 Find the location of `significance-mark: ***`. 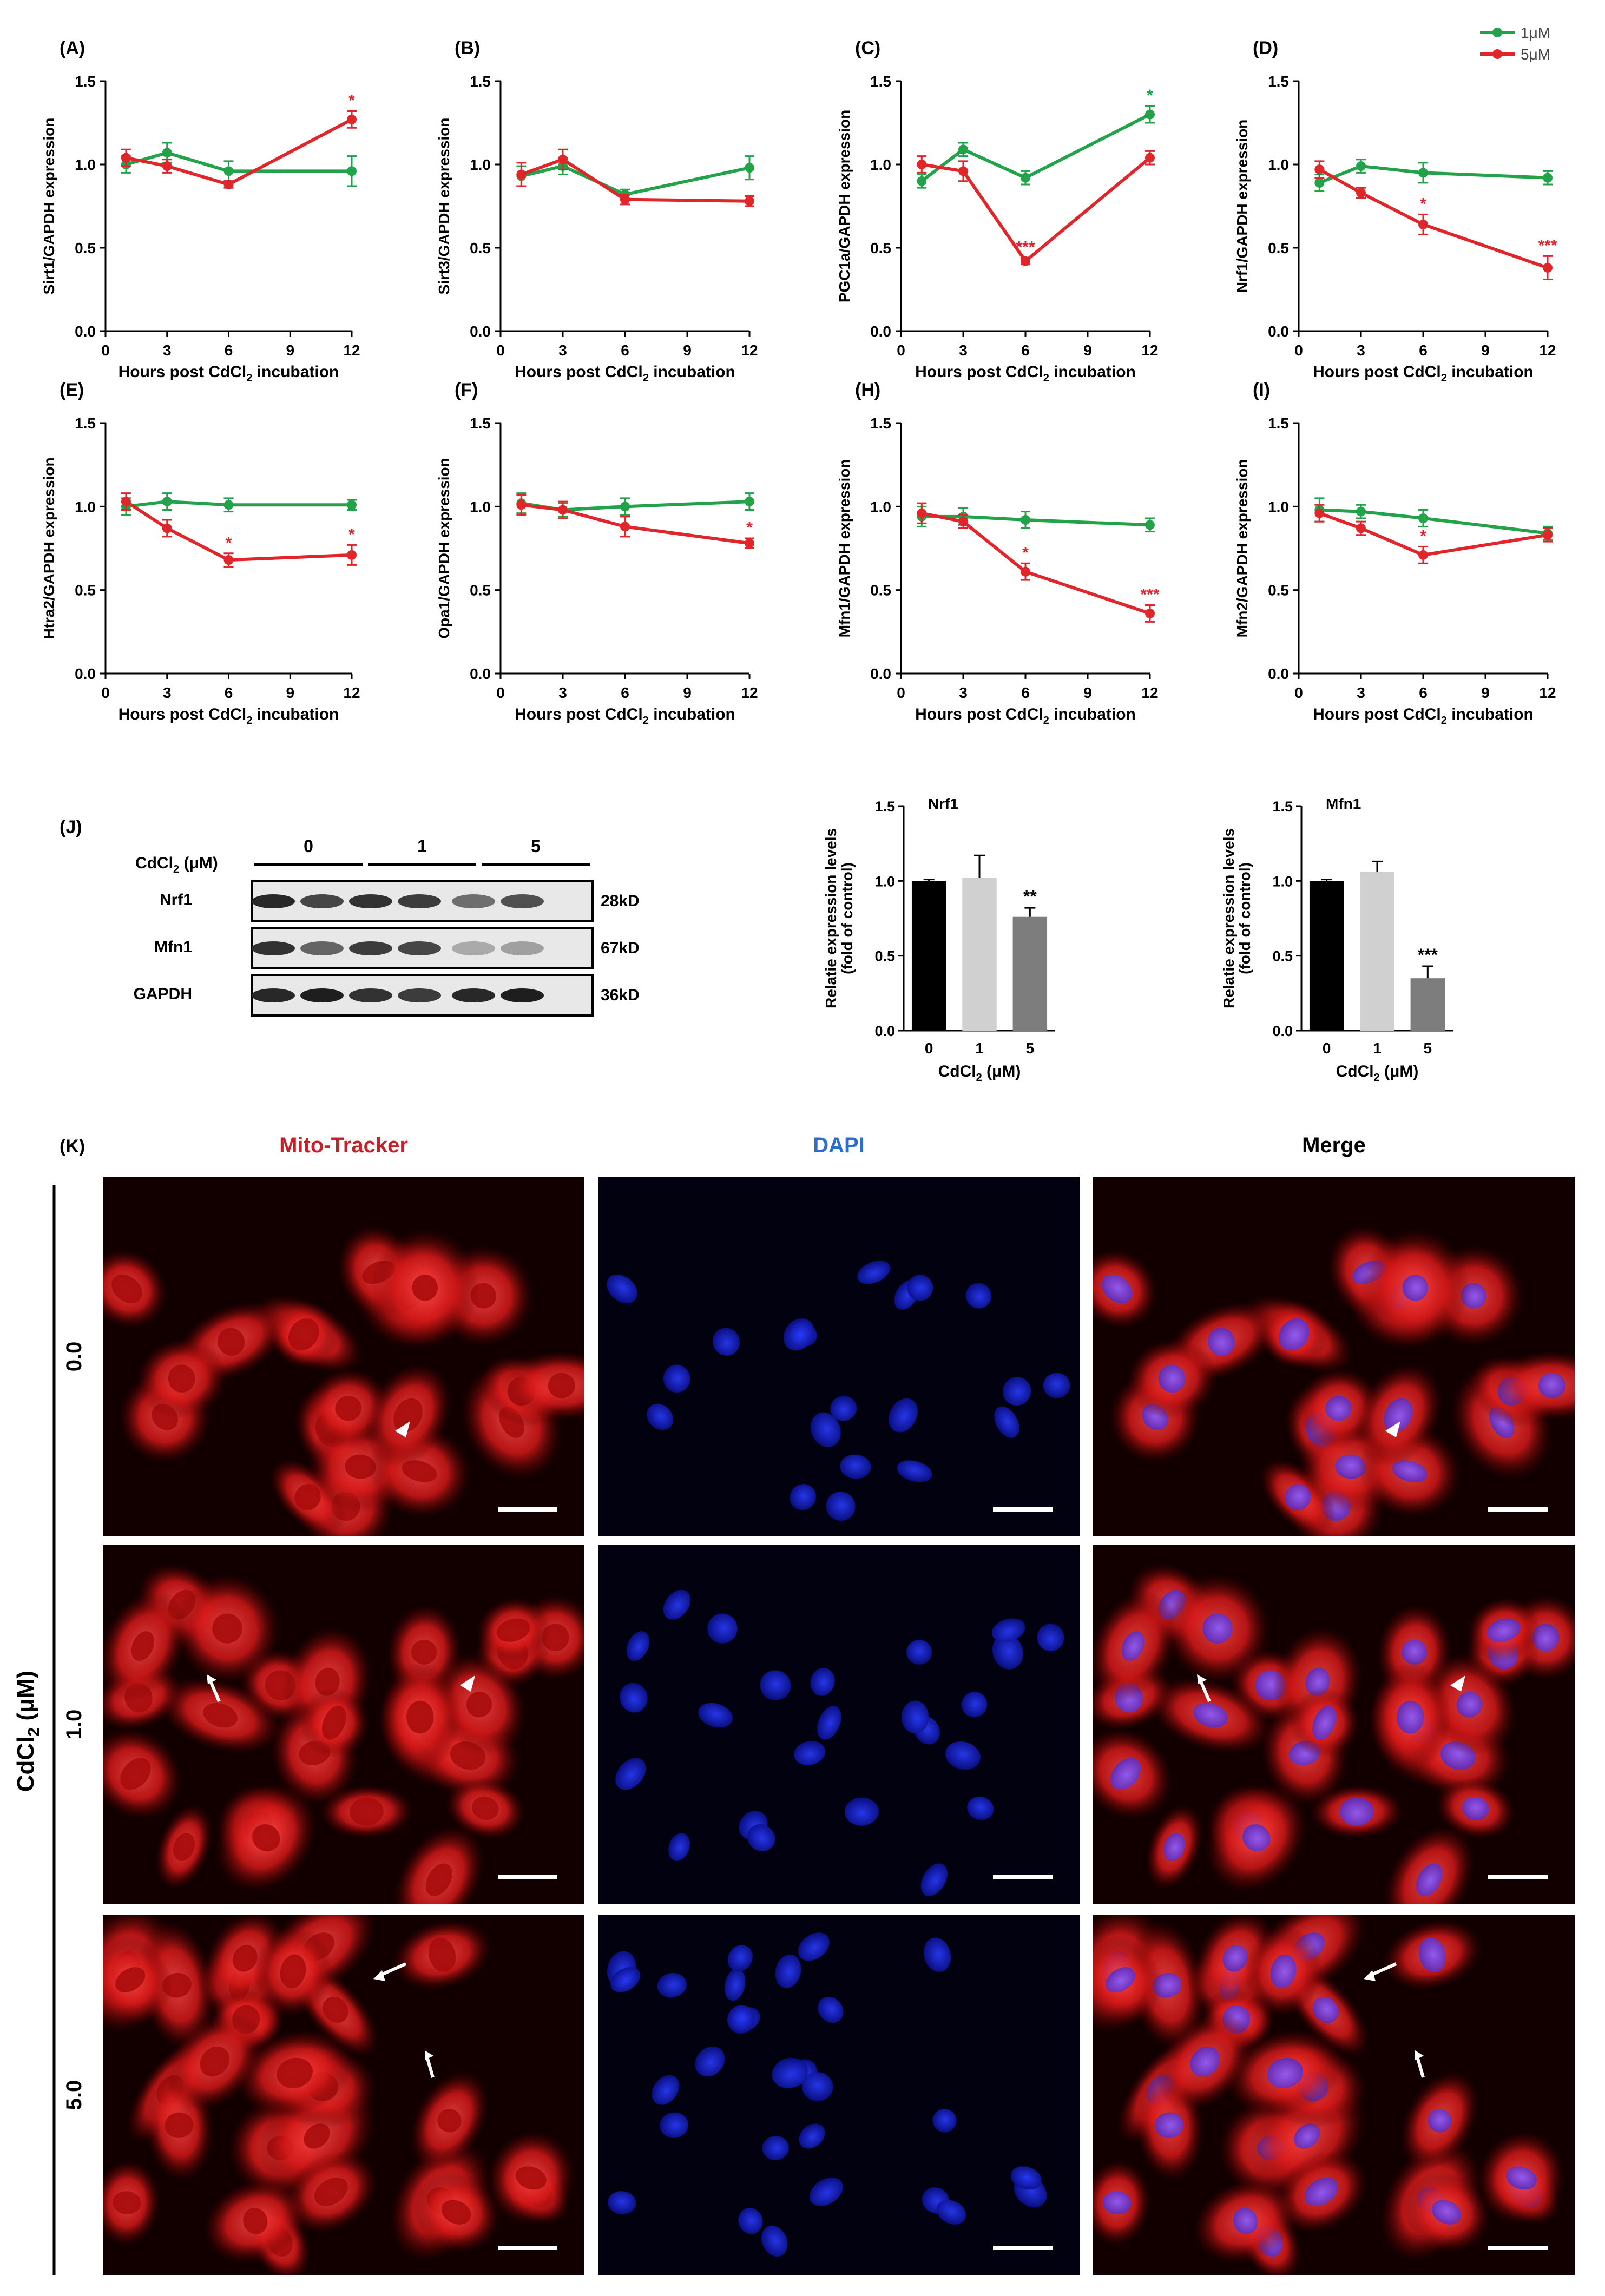

significance-mark: *** is located at coordinates (1428, 955).